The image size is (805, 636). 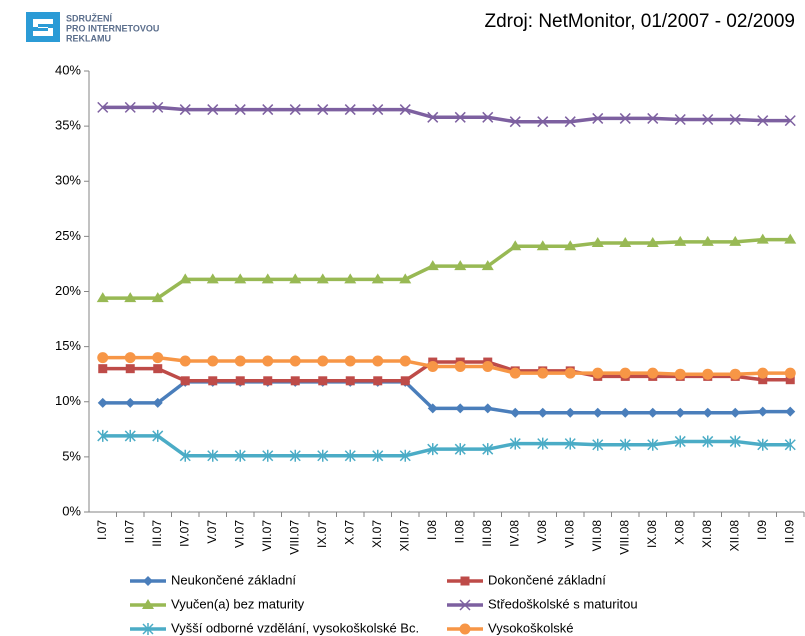 What do you see at coordinates (184, 533) in the screenshot?
I see `x-tick-label: IV.07` at bounding box center [184, 533].